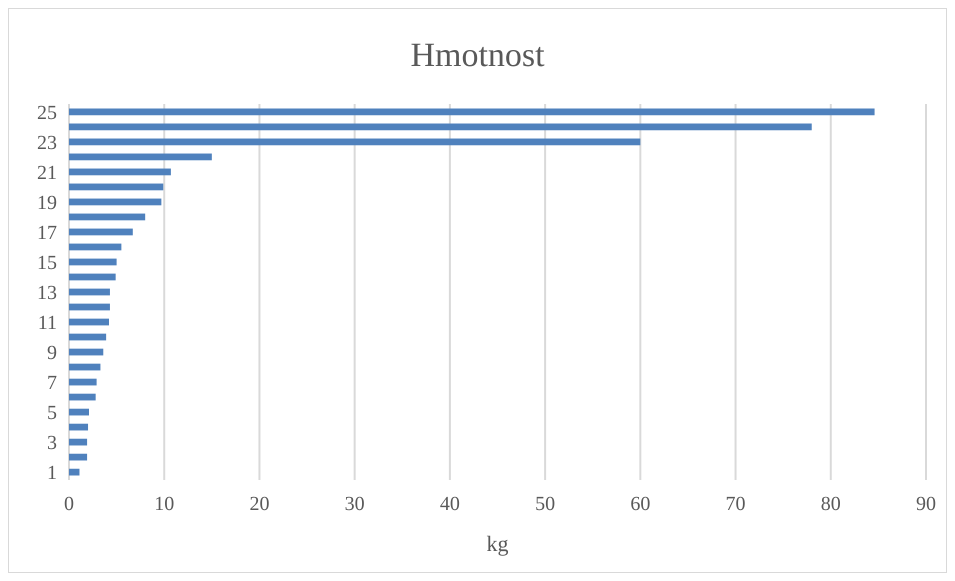 Image resolution: width=955 pixels, height=581 pixels. I want to click on y-tick-label: 1, so click(52, 473).